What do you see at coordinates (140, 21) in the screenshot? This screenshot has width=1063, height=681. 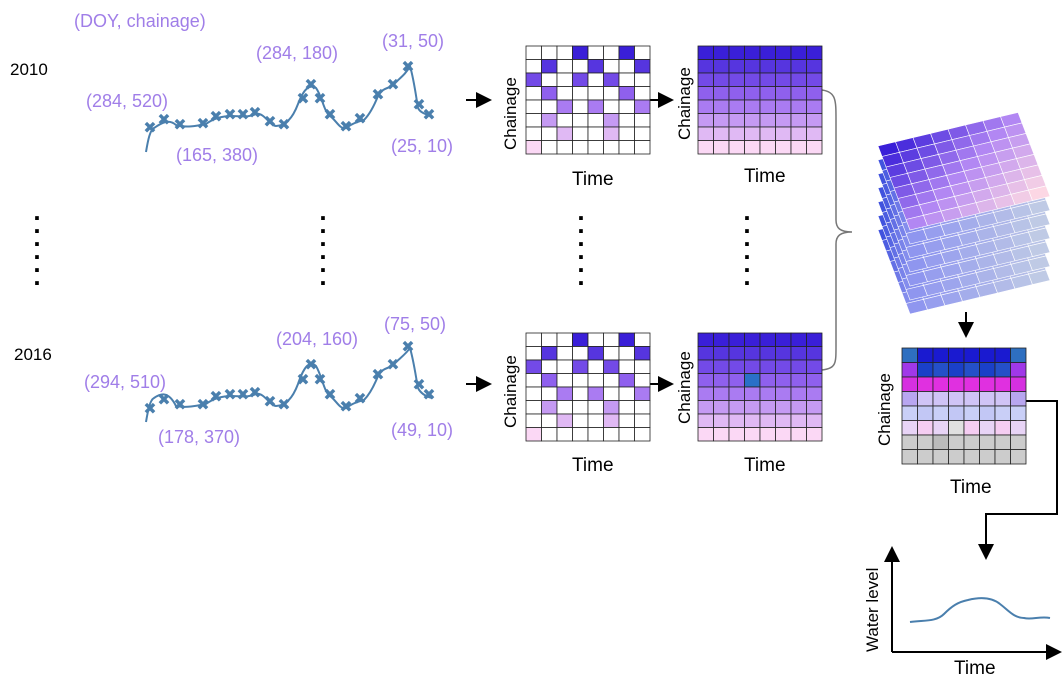 I see `coord-format-label: (DOY, chainage)` at bounding box center [140, 21].